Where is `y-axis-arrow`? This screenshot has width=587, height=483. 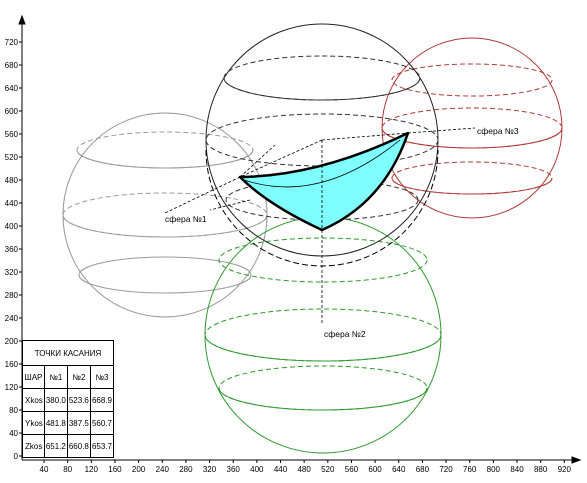
y-axis-arrow is located at coordinates (22, 19).